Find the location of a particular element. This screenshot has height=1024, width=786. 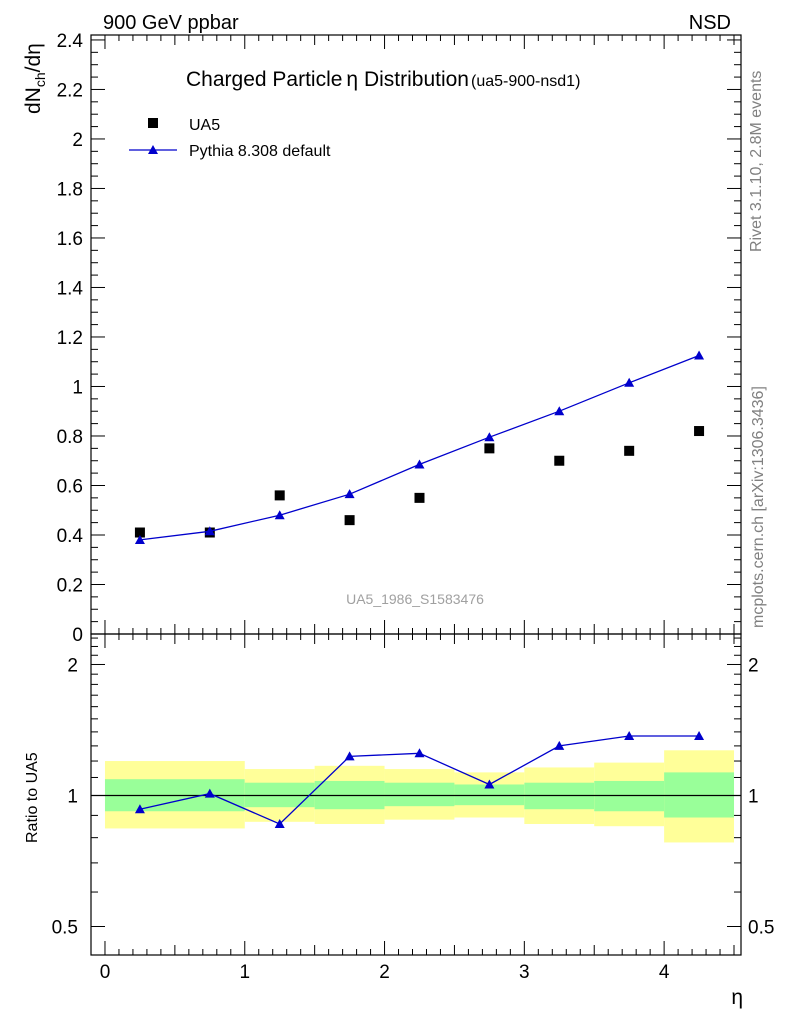

header-left-label: 900 GeV ppbar is located at coordinates (171, 23).